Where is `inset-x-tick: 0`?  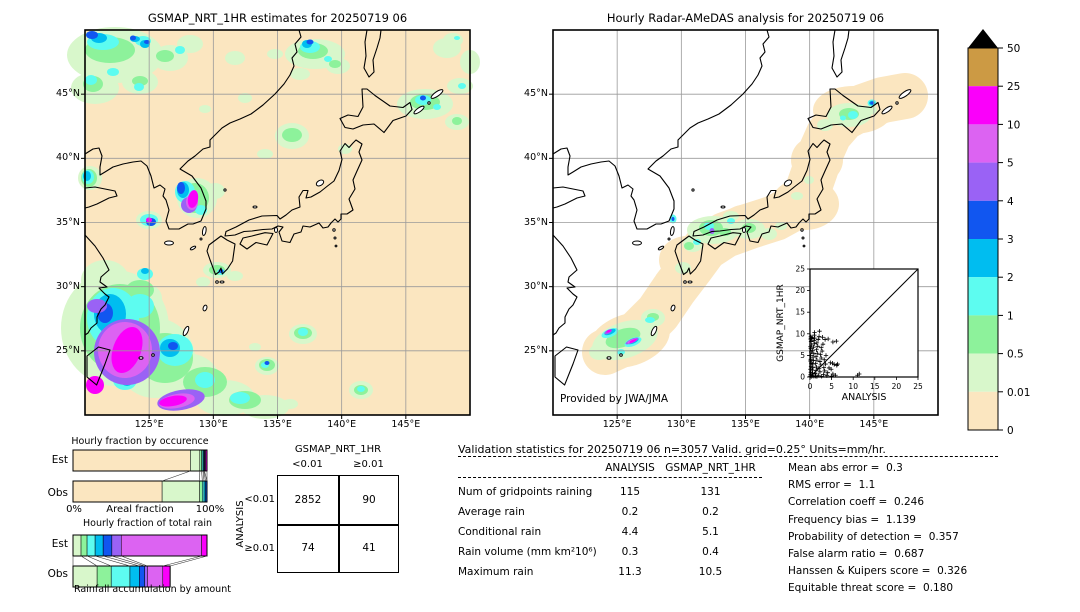
inset-x-tick: 0 is located at coordinates (810, 386).